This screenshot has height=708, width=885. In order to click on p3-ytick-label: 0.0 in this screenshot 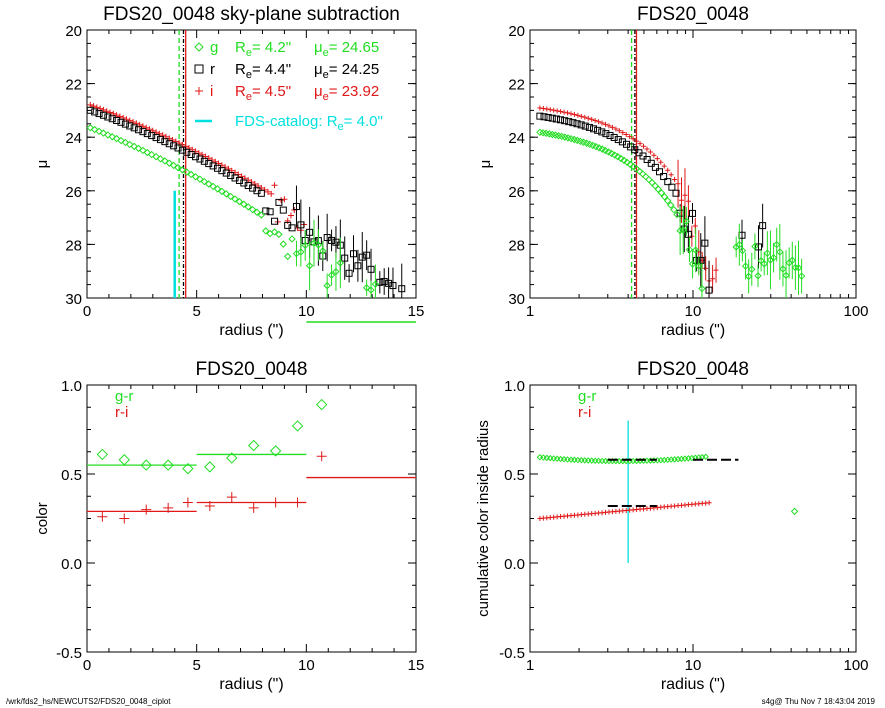, I will do `click(71, 564)`.